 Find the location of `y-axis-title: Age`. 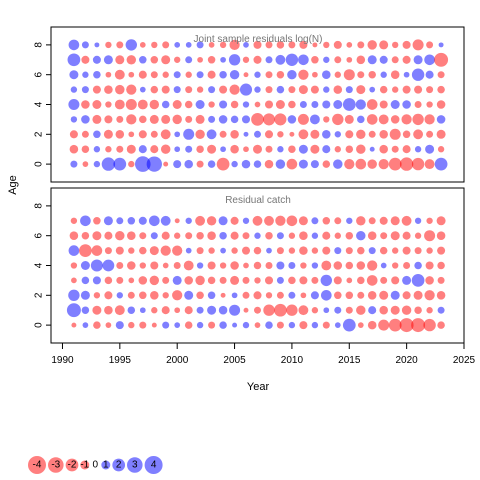

y-axis-title: Age is located at coordinates (13, 185).